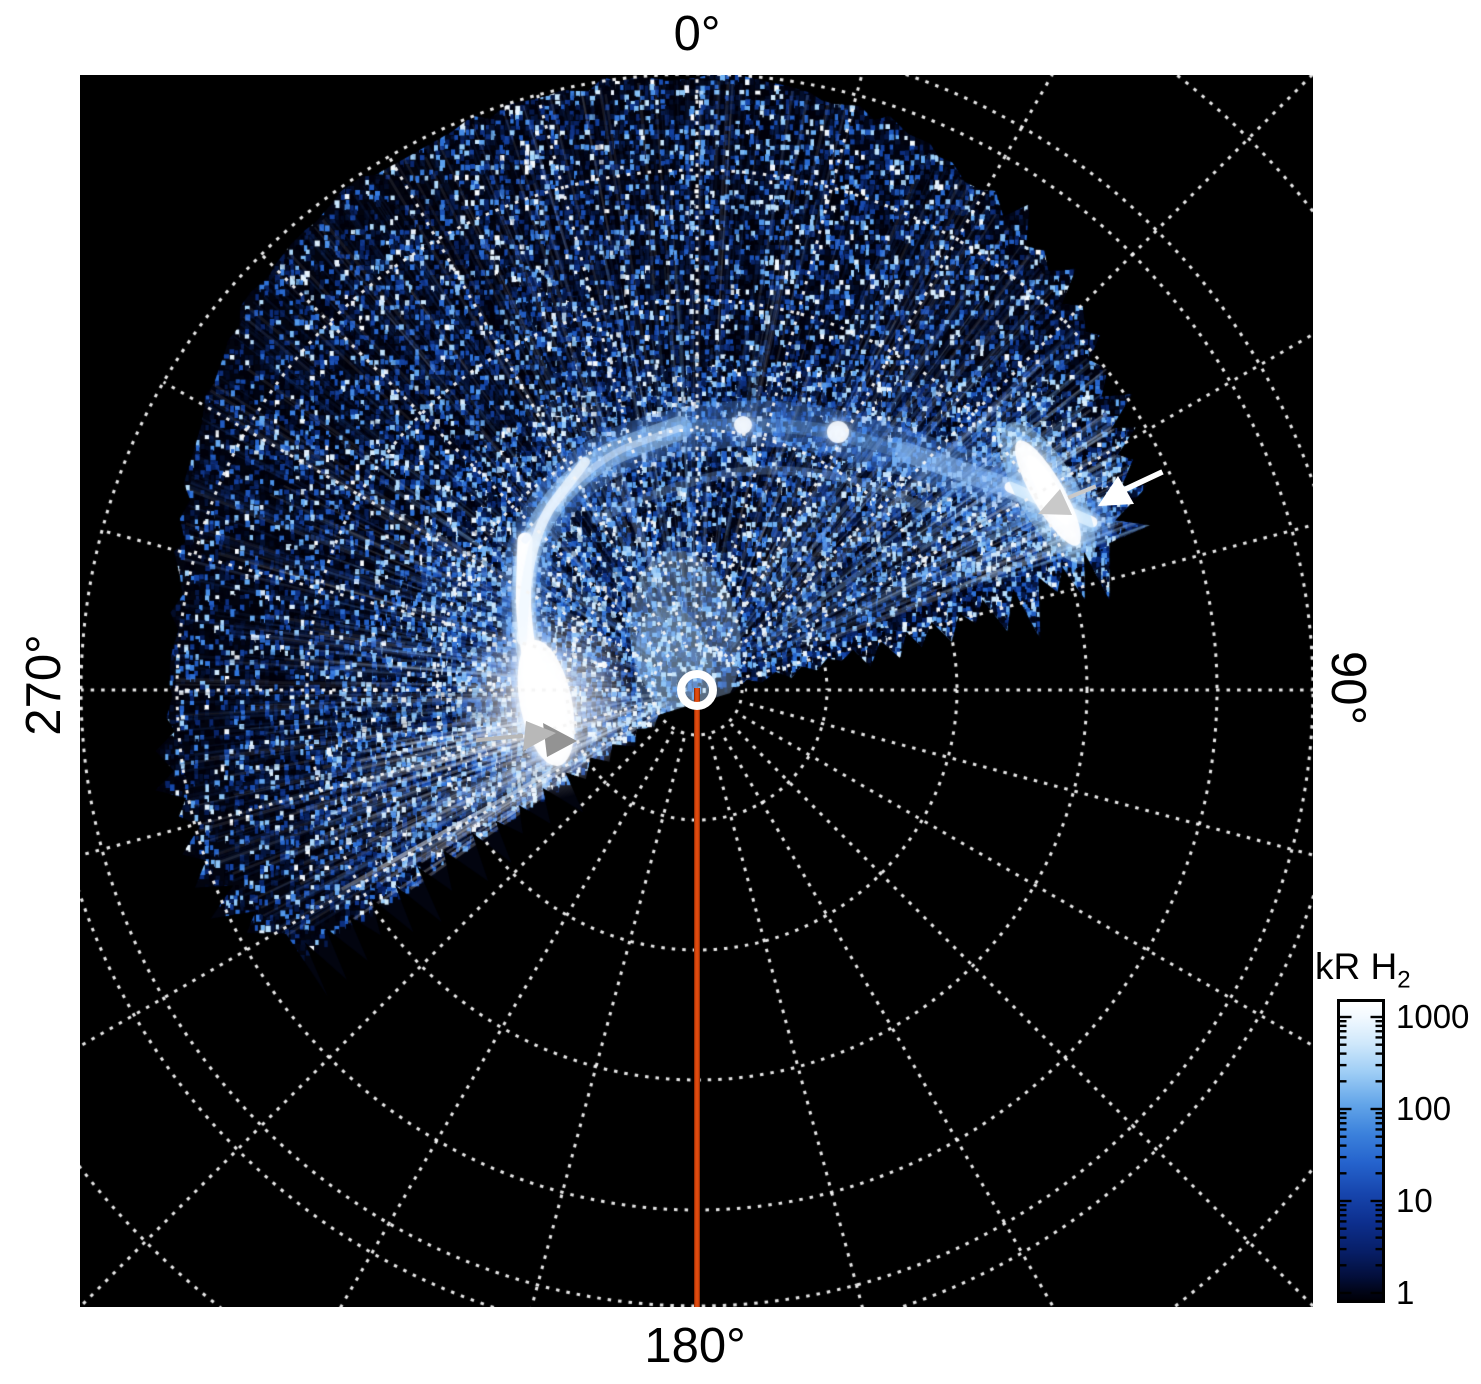 The width and height of the screenshot is (1481, 1384). What do you see at coordinates (1433, 1016) in the screenshot?
I see `colorbar-tick-label-1000: 1000` at bounding box center [1433, 1016].